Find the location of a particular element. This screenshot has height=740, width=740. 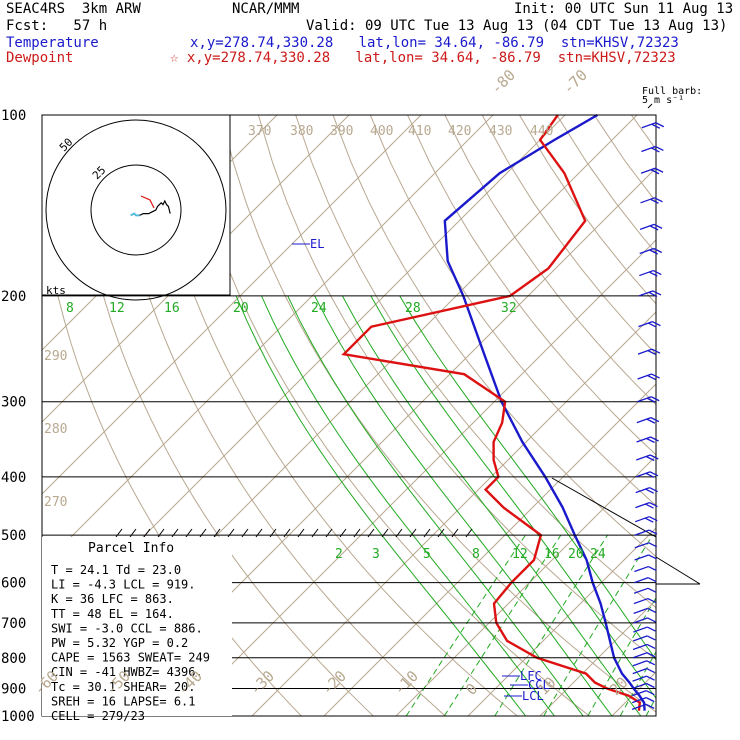

dry-adiabat is located at coordinates (704, 415).